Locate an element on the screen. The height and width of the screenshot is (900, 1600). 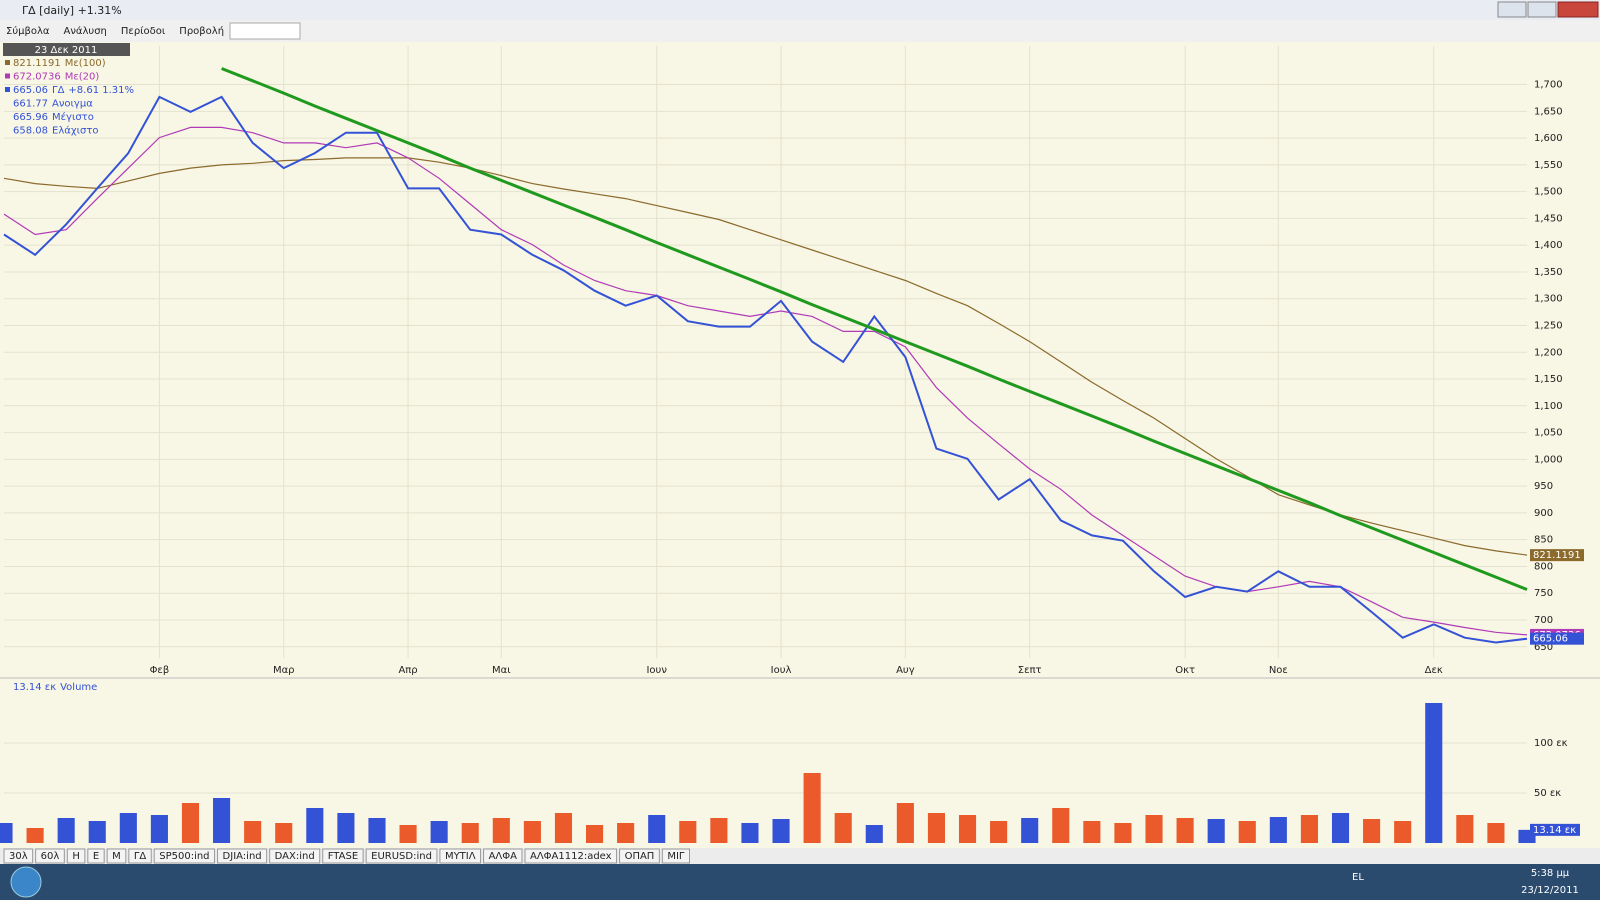
tab: EURUSD:ind is located at coordinates (401, 856).